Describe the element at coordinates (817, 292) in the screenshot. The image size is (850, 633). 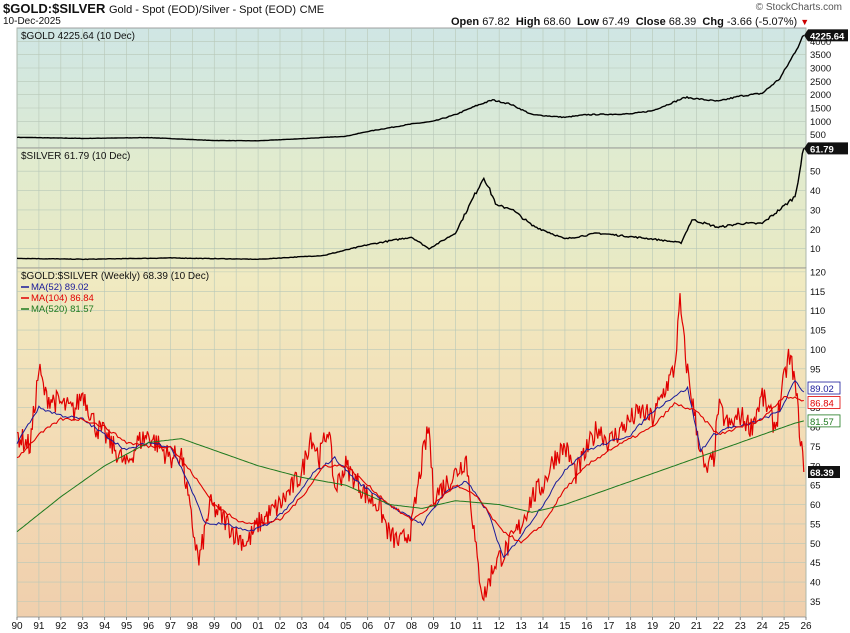
I see `y-tick-label: 115` at that location.